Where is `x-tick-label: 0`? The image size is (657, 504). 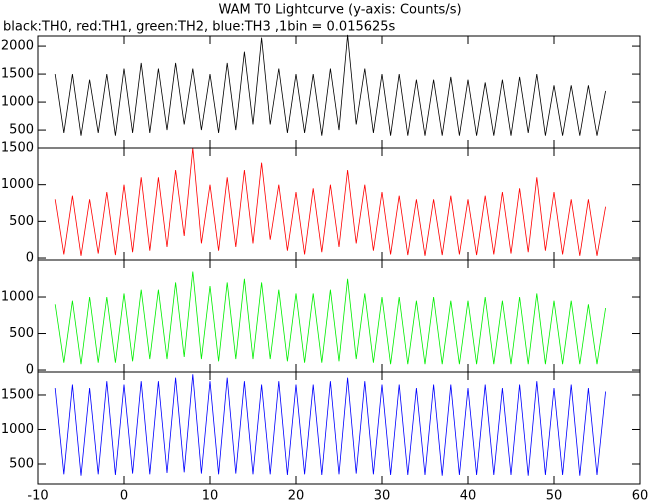
x-tick-label: 0 is located at coordinates (124, 496).